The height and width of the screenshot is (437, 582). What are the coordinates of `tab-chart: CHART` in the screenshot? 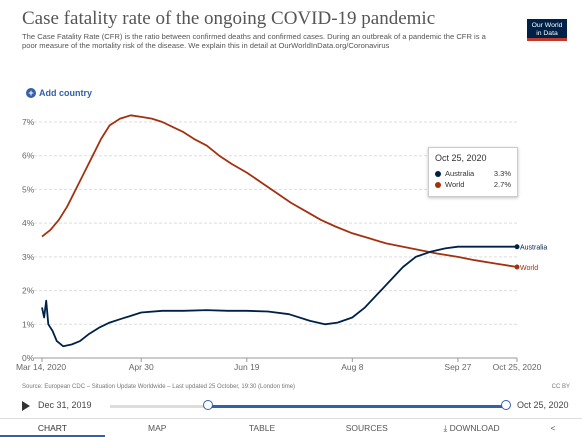 It's located at (52, 428).